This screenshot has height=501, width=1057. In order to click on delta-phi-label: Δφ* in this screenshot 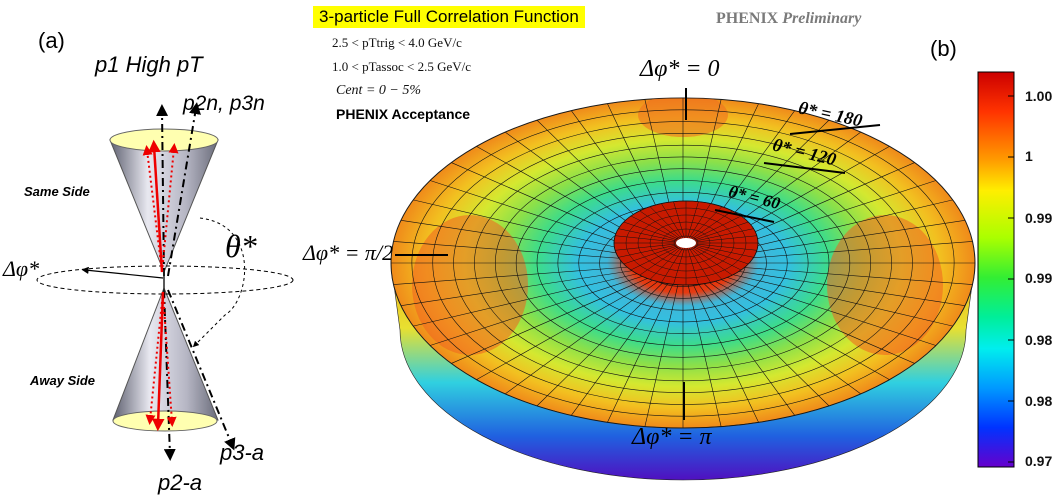, I will do `click(21, 268)`.